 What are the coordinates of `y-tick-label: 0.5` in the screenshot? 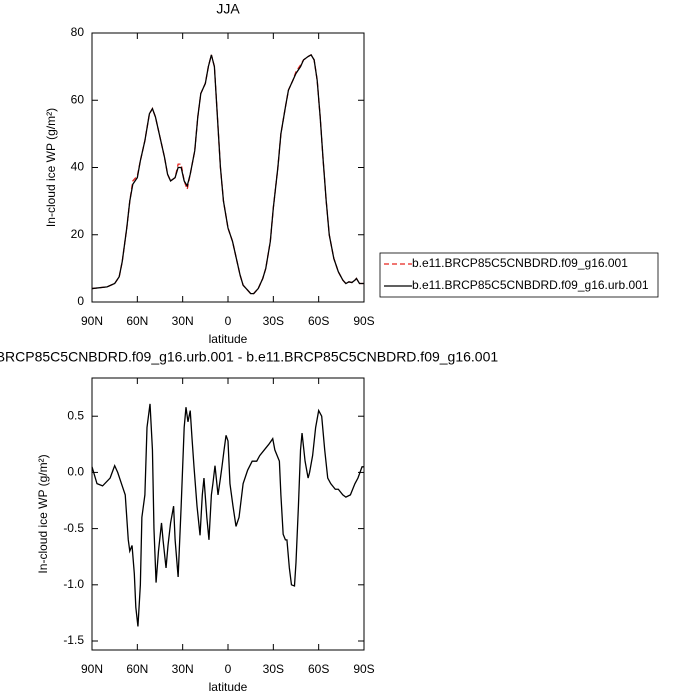 It's located at (75, 415).